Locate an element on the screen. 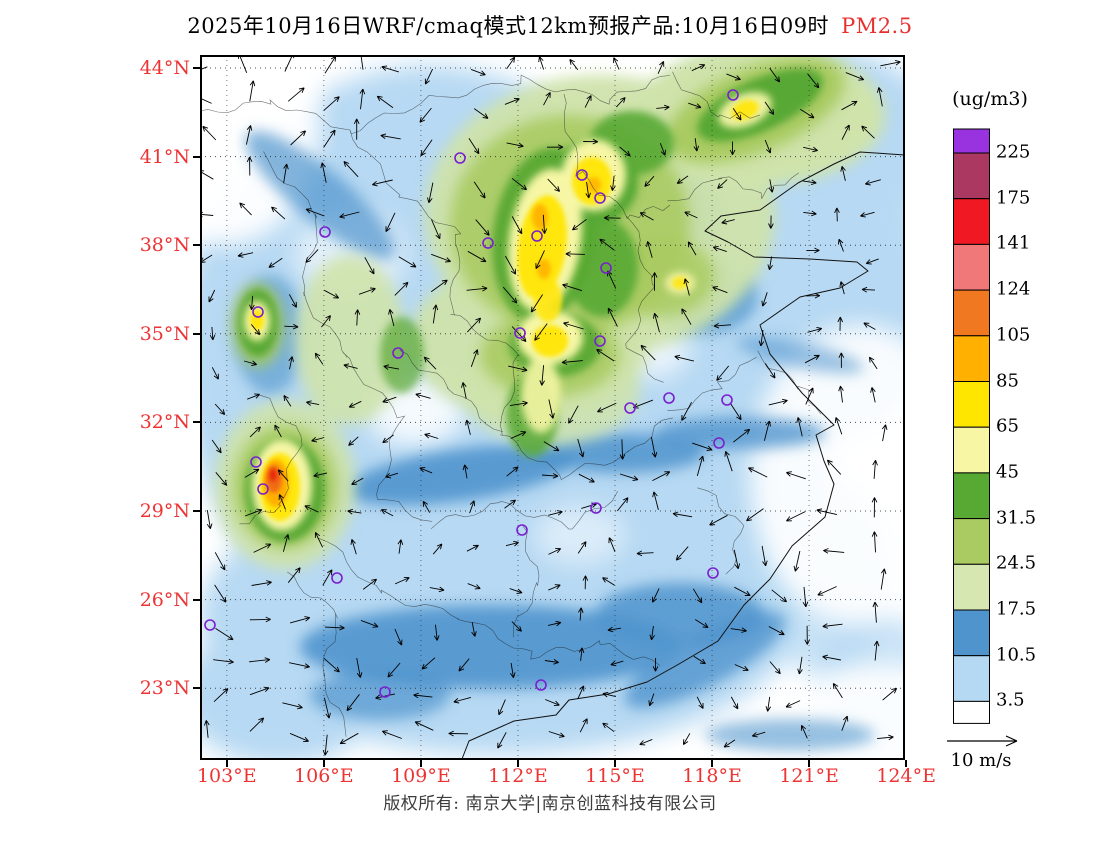  footer-copyright: 版权所有: 南京大学|南京创蓝科技有限公司 is located at coordinates (550, 804).